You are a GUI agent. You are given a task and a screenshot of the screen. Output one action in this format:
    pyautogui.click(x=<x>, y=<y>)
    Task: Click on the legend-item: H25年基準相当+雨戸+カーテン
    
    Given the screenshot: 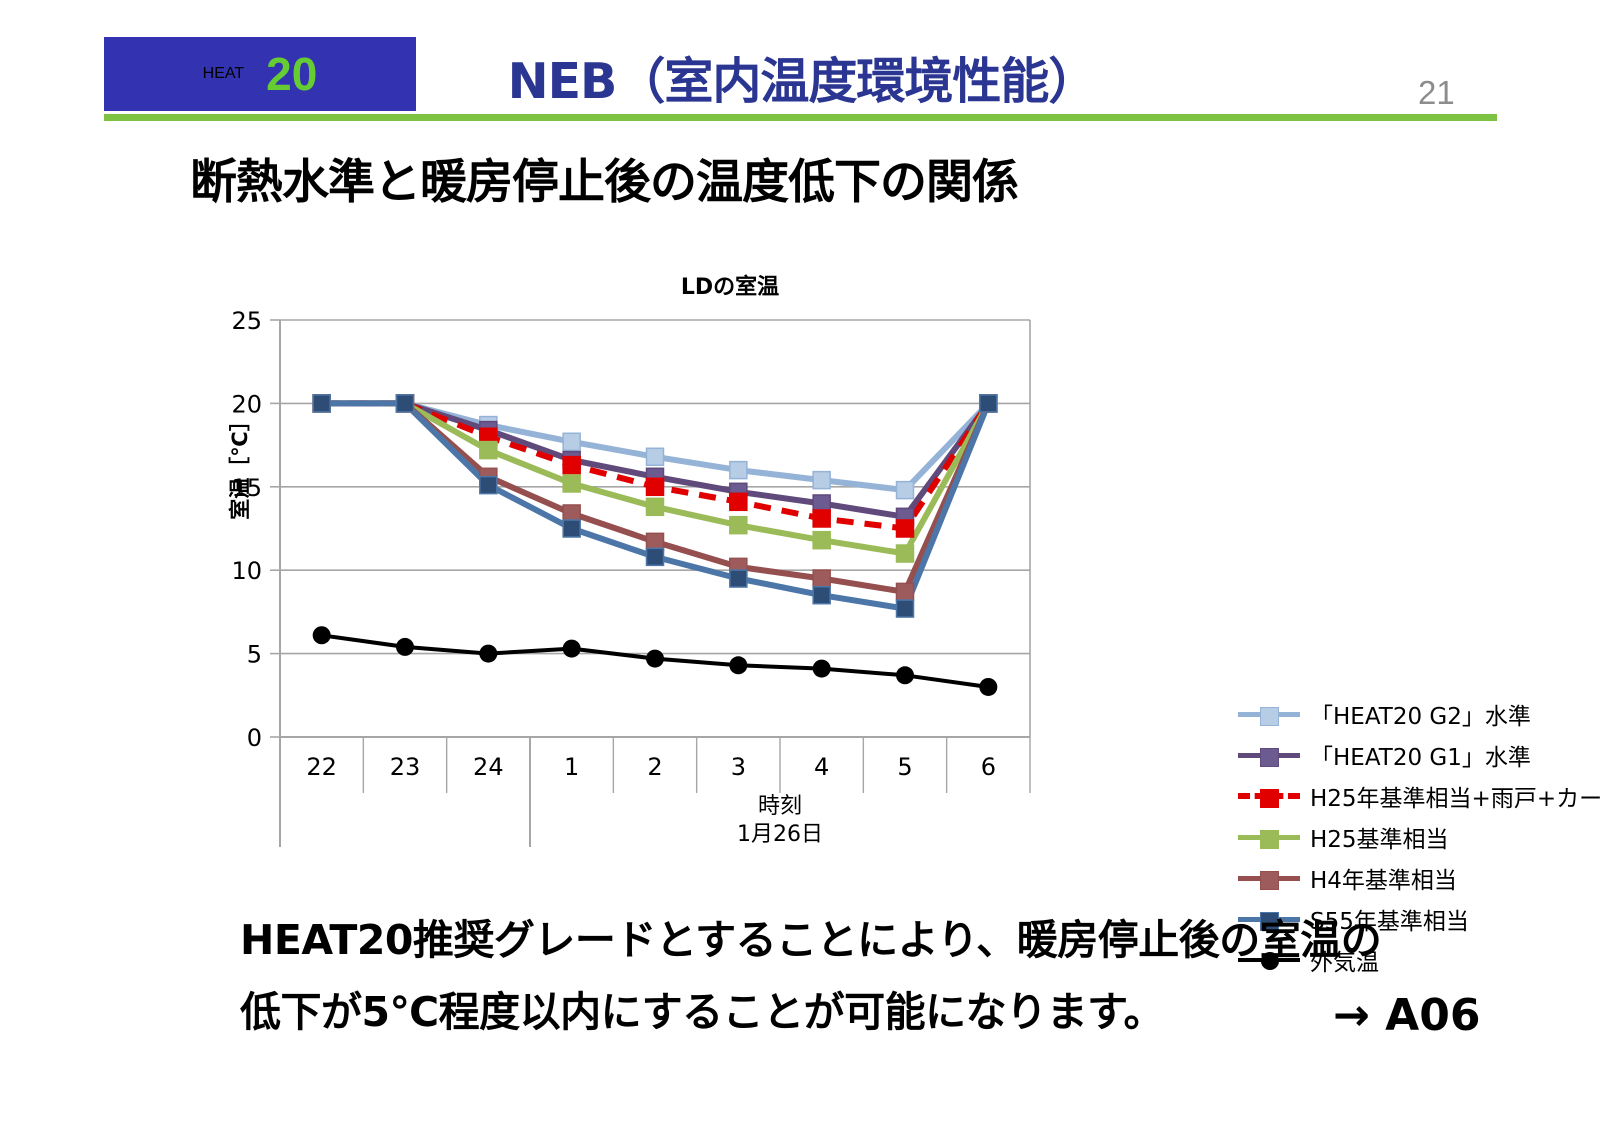 What is the action you would take?
    pyautogui.click(x=1421, y=795)
    